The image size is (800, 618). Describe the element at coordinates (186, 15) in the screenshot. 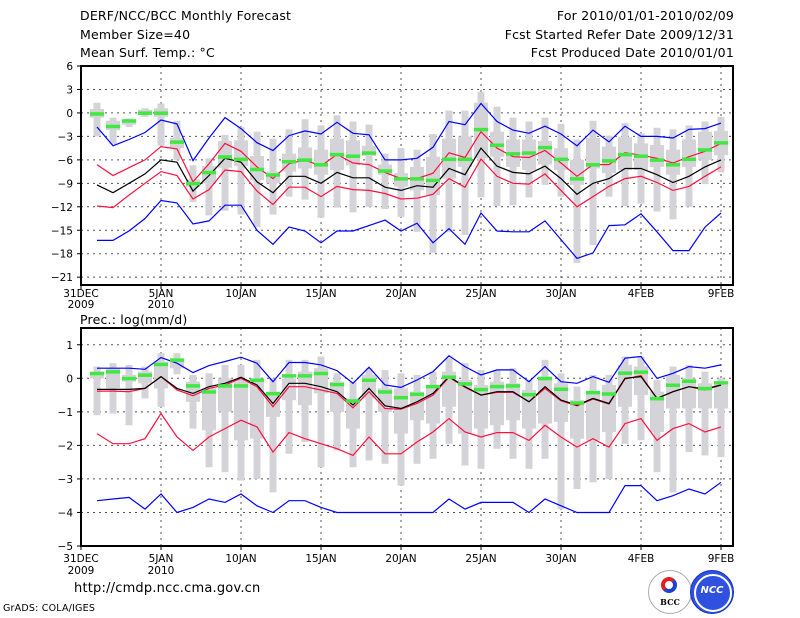

I see `chart-title: DERF/NCC/BCC Monthly Forecast` at that location.